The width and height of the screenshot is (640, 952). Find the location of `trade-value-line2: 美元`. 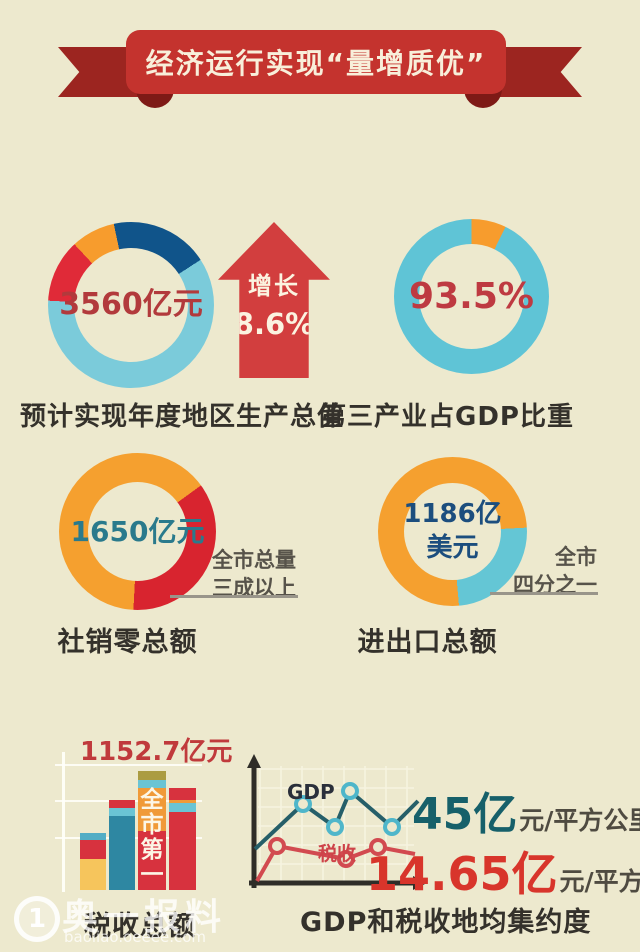

trade-value-line2: 美元 is located at coordinates (452, 547).